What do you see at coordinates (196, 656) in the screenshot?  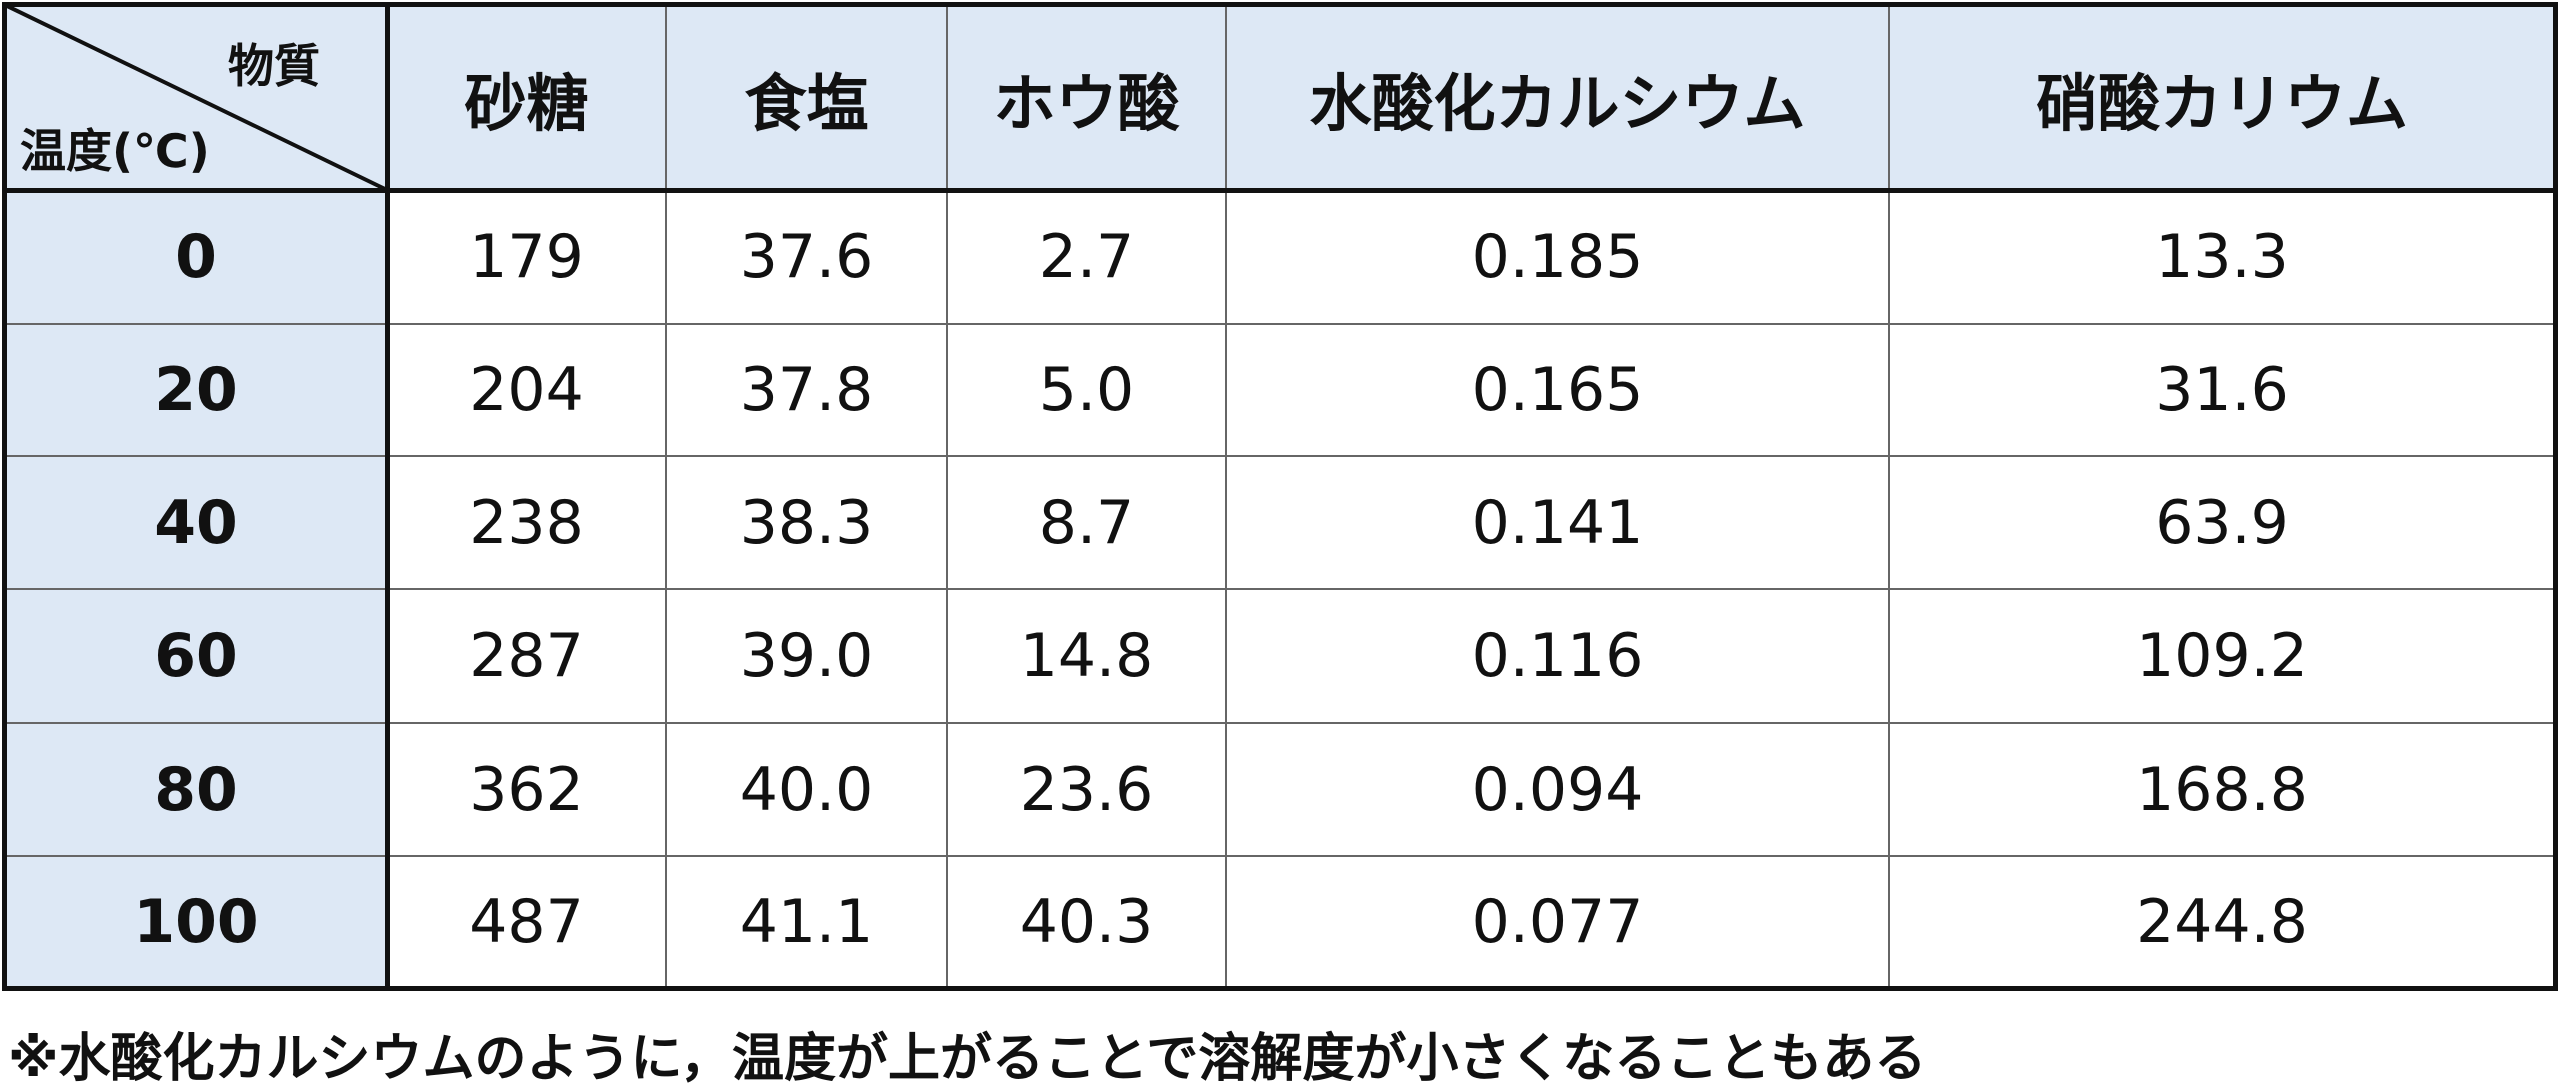 I see `row-label: 60` at bounding box center [196, 656].